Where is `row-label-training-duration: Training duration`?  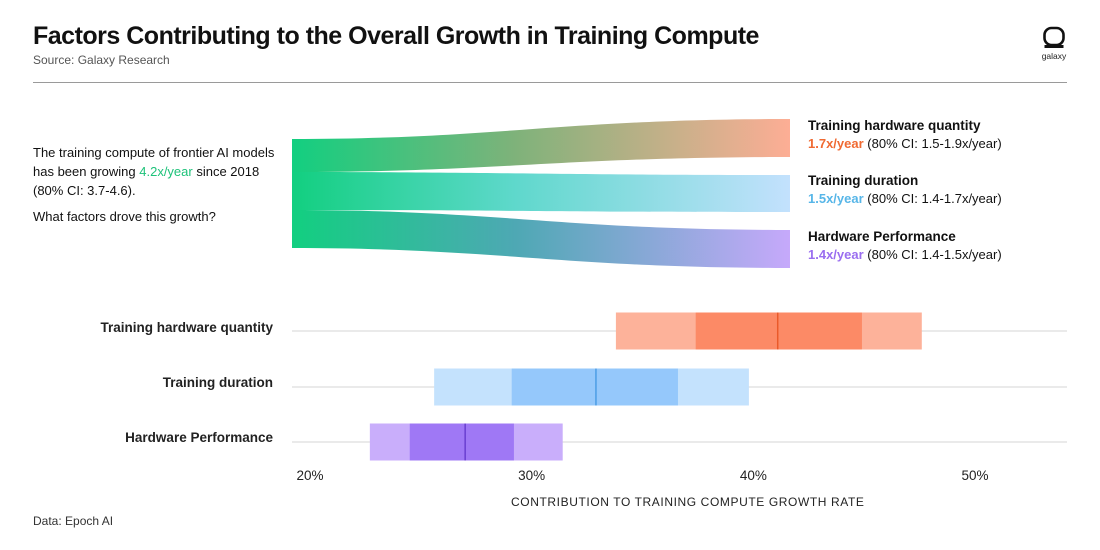 row-label-training-duration: Training duration is located at coordinates (217, 382).